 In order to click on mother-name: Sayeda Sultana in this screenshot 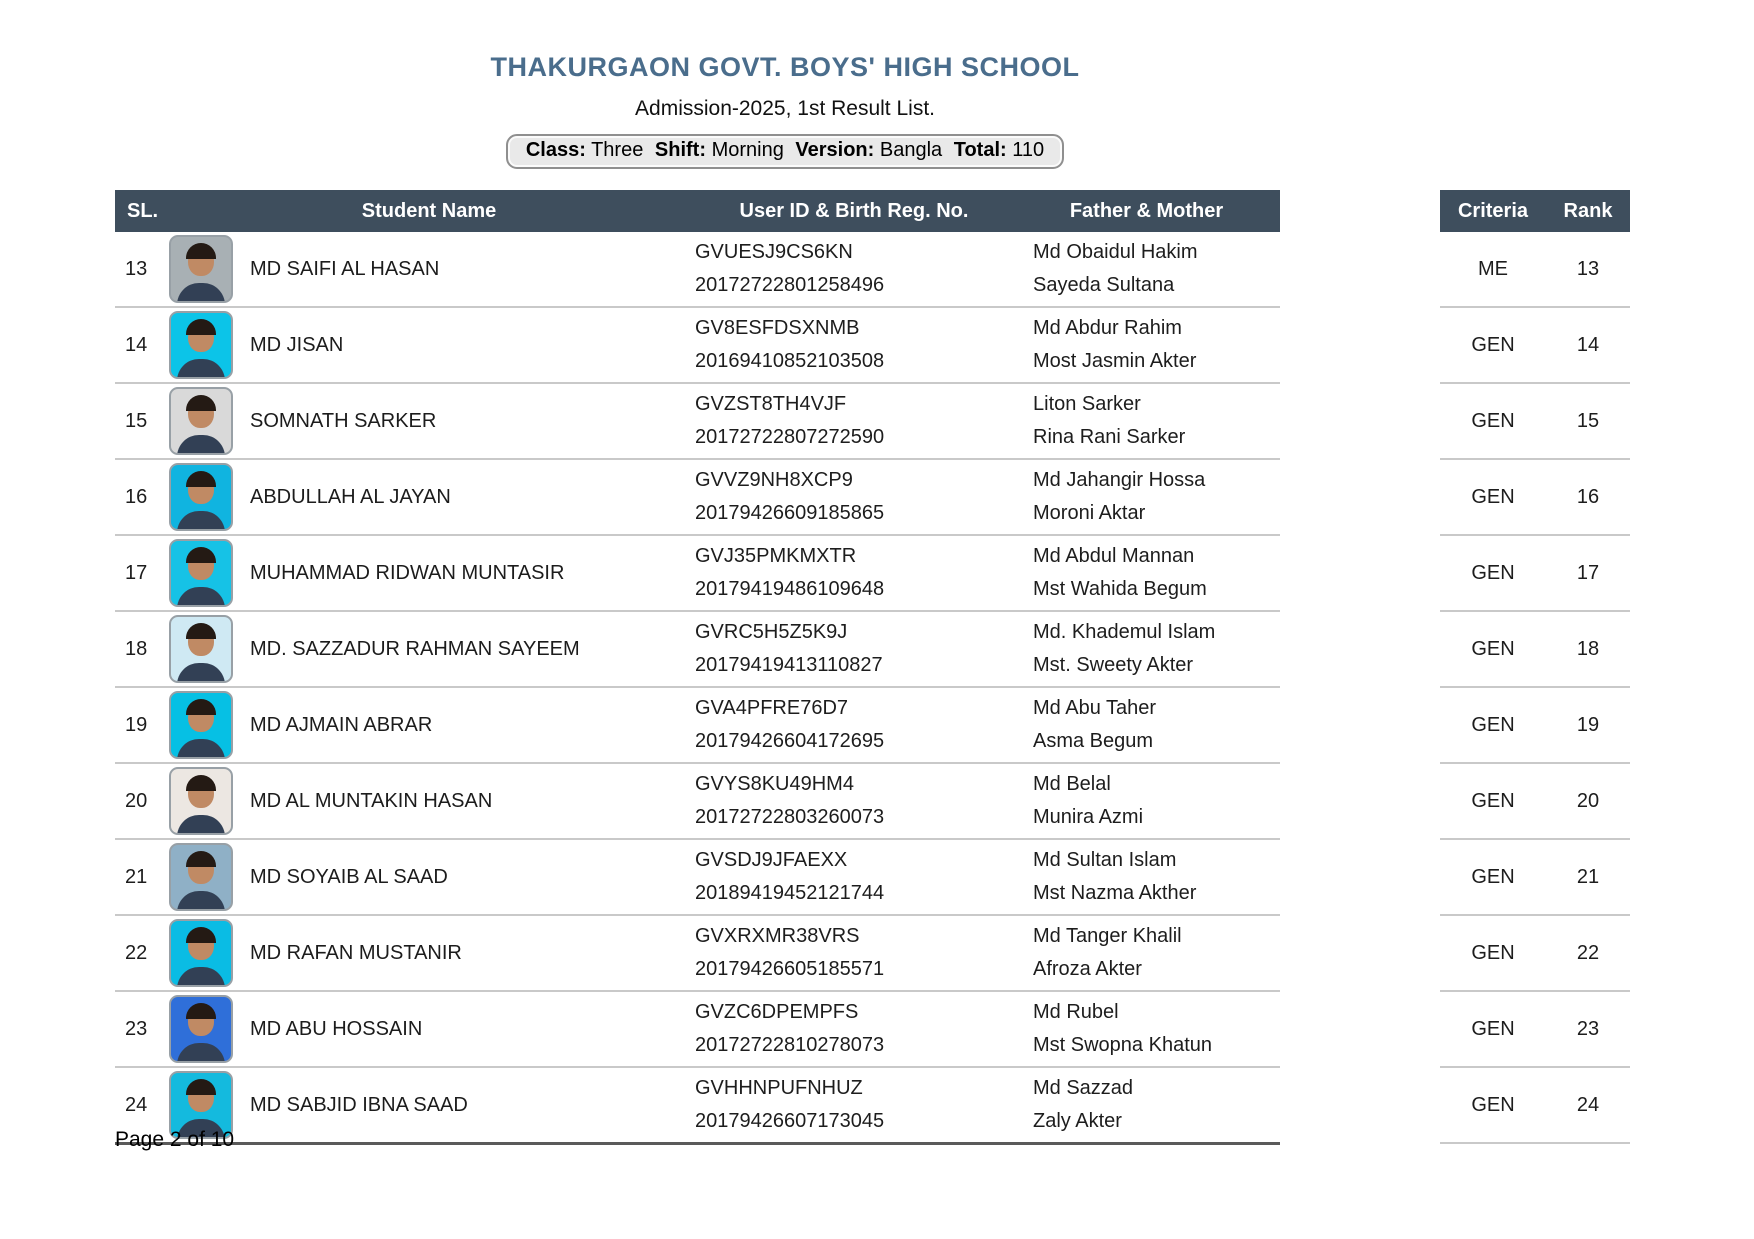, I will do `click(1104, 285)`.